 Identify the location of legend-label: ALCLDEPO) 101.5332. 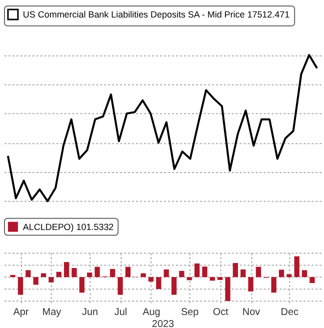
(68, 227).